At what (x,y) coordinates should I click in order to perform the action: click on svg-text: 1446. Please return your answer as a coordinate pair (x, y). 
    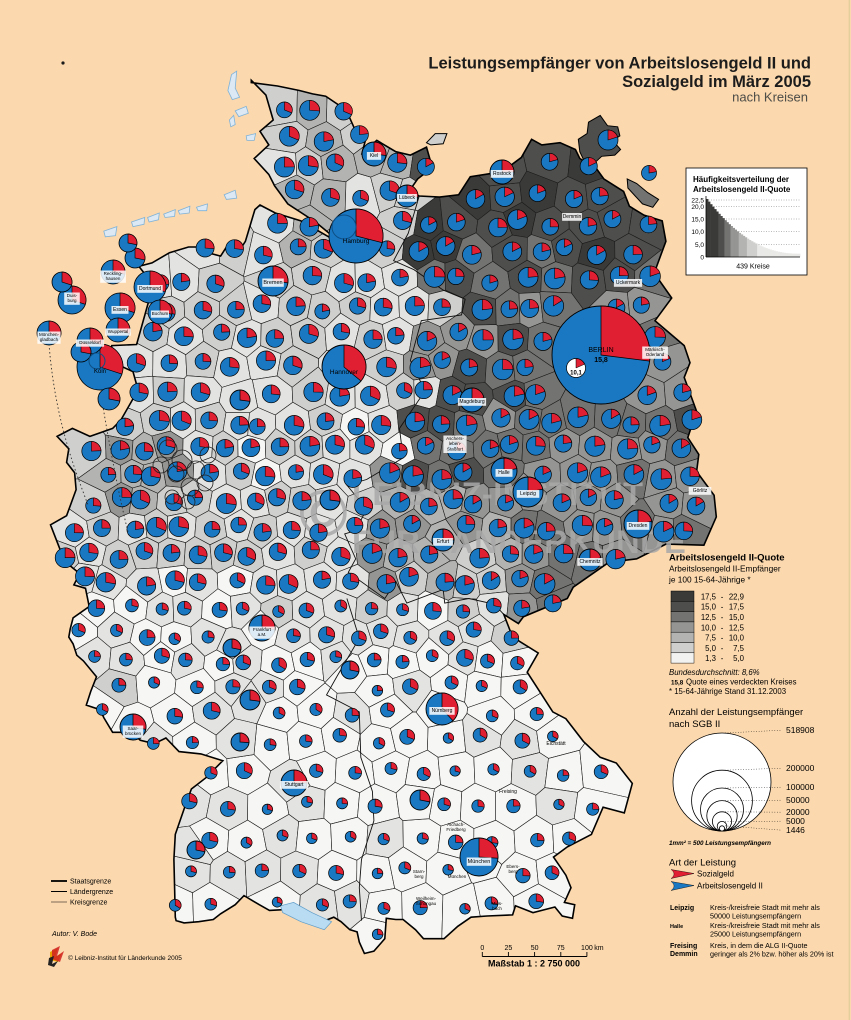
    Looking at the image, I should click on (795, 830).